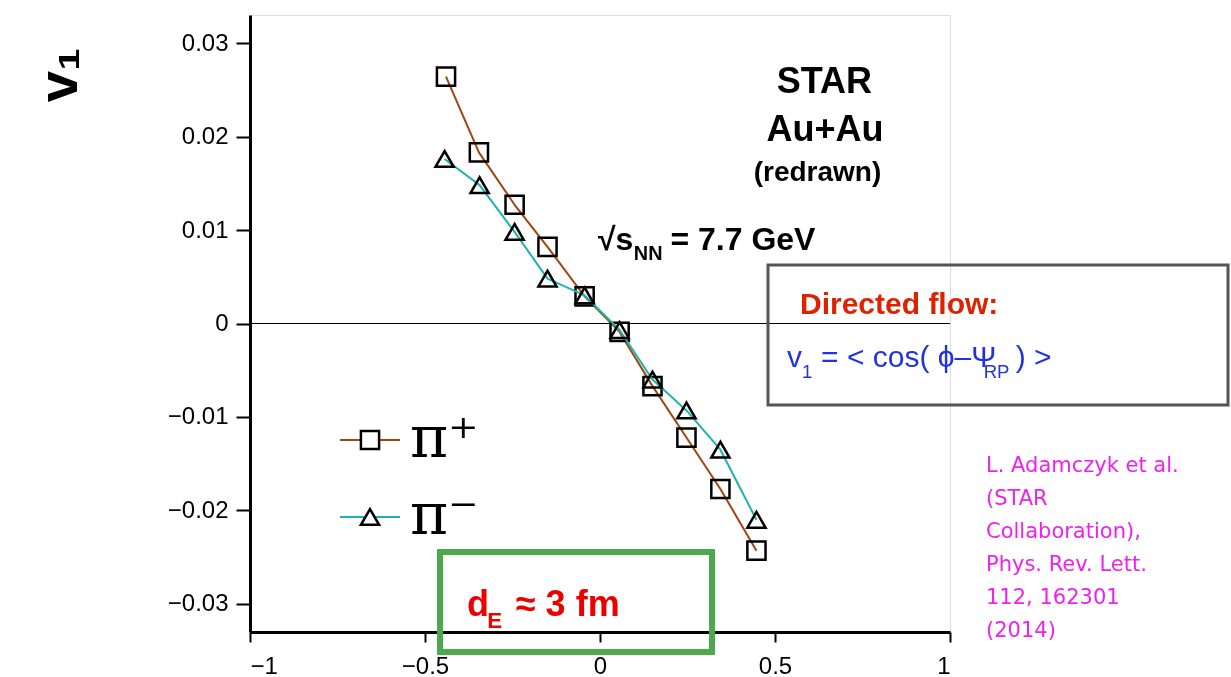 The width and height of the screenshot is (1231, 677). Describe the element at coordinates (944, 664) in the screenshot. I see `x-tick-label: 1` at that location.